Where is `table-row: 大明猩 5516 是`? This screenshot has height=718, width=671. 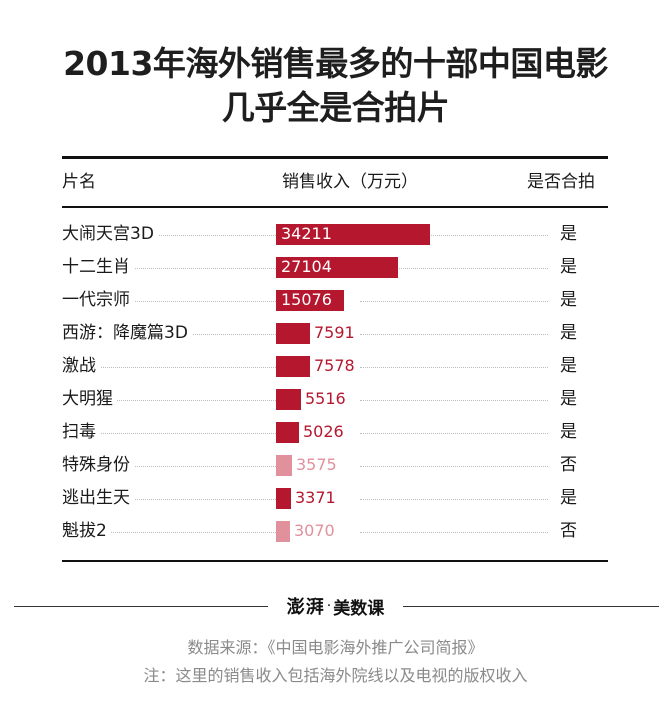 table-row: 大明猩 5516 是 is located at coordinates (335, 399).